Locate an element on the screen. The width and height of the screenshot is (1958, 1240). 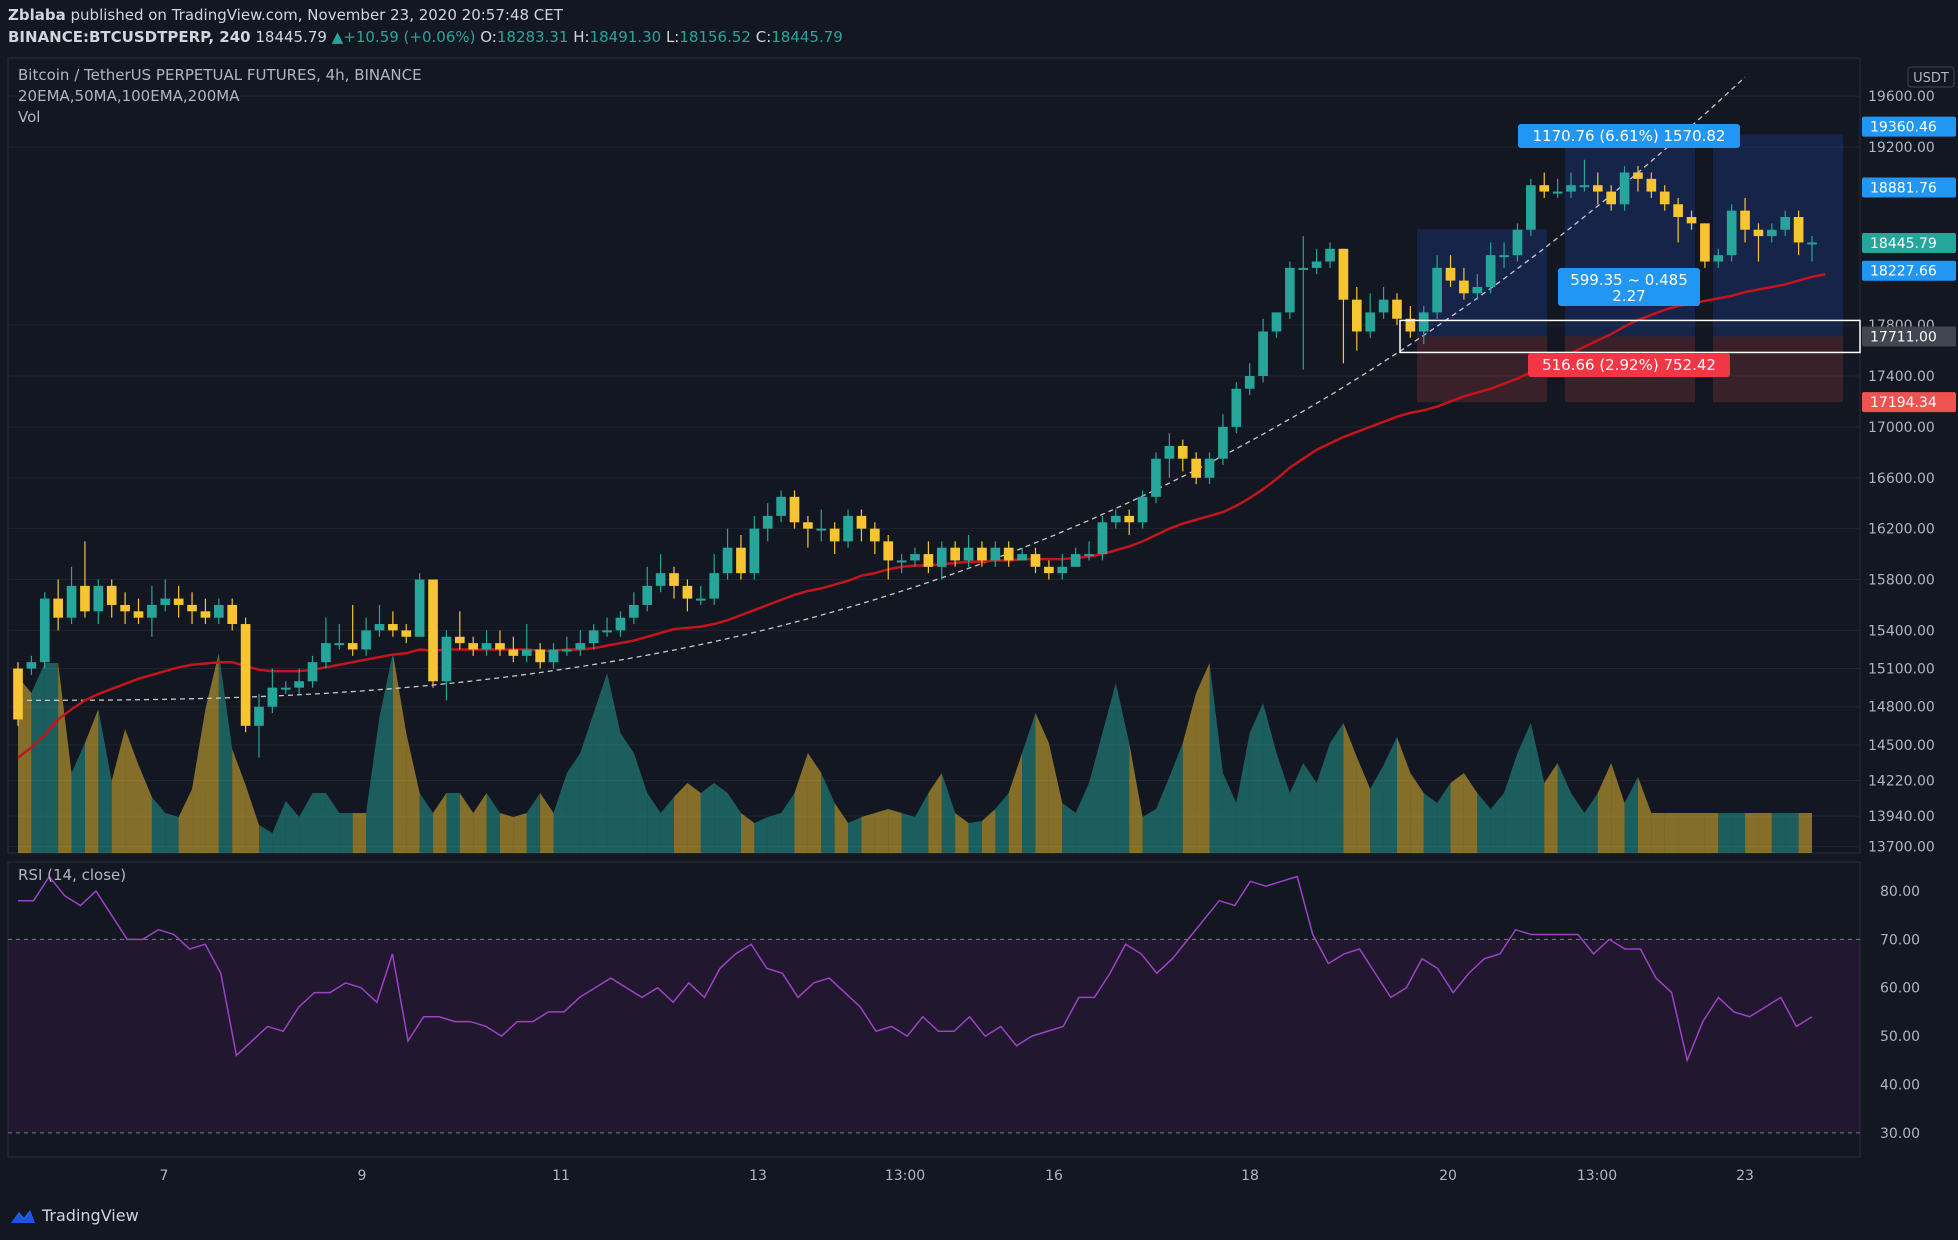
low-label: L: is located at coordinates (672, 37).